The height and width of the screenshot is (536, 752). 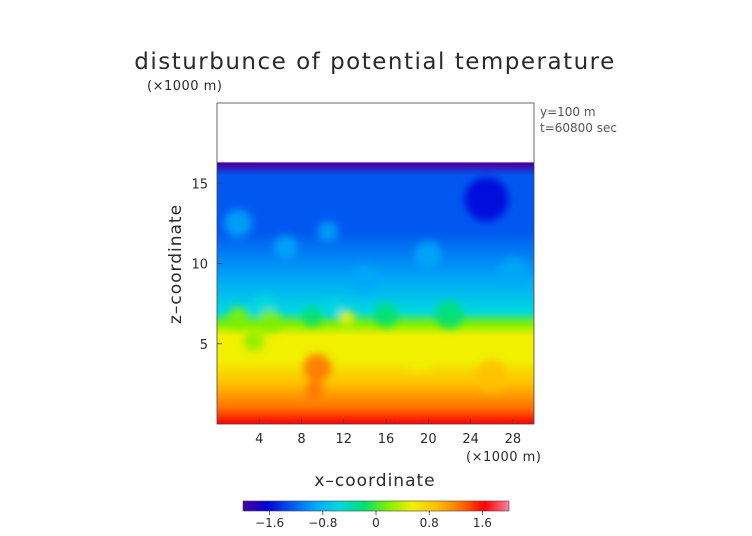 What do you see at coordinates (259, 439) in the screenshot?
I see `x-tick-label: 4` at bounding box center [259, 439].